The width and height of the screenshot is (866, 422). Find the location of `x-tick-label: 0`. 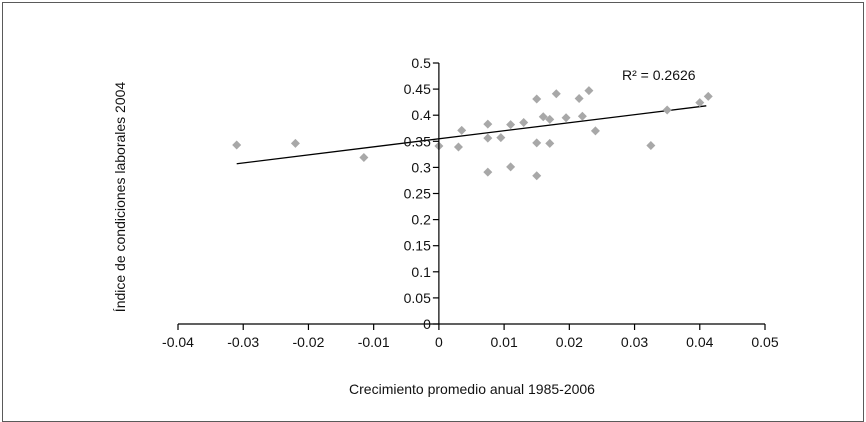

x-tick-label: 0 is located at coordinates (439, 342).